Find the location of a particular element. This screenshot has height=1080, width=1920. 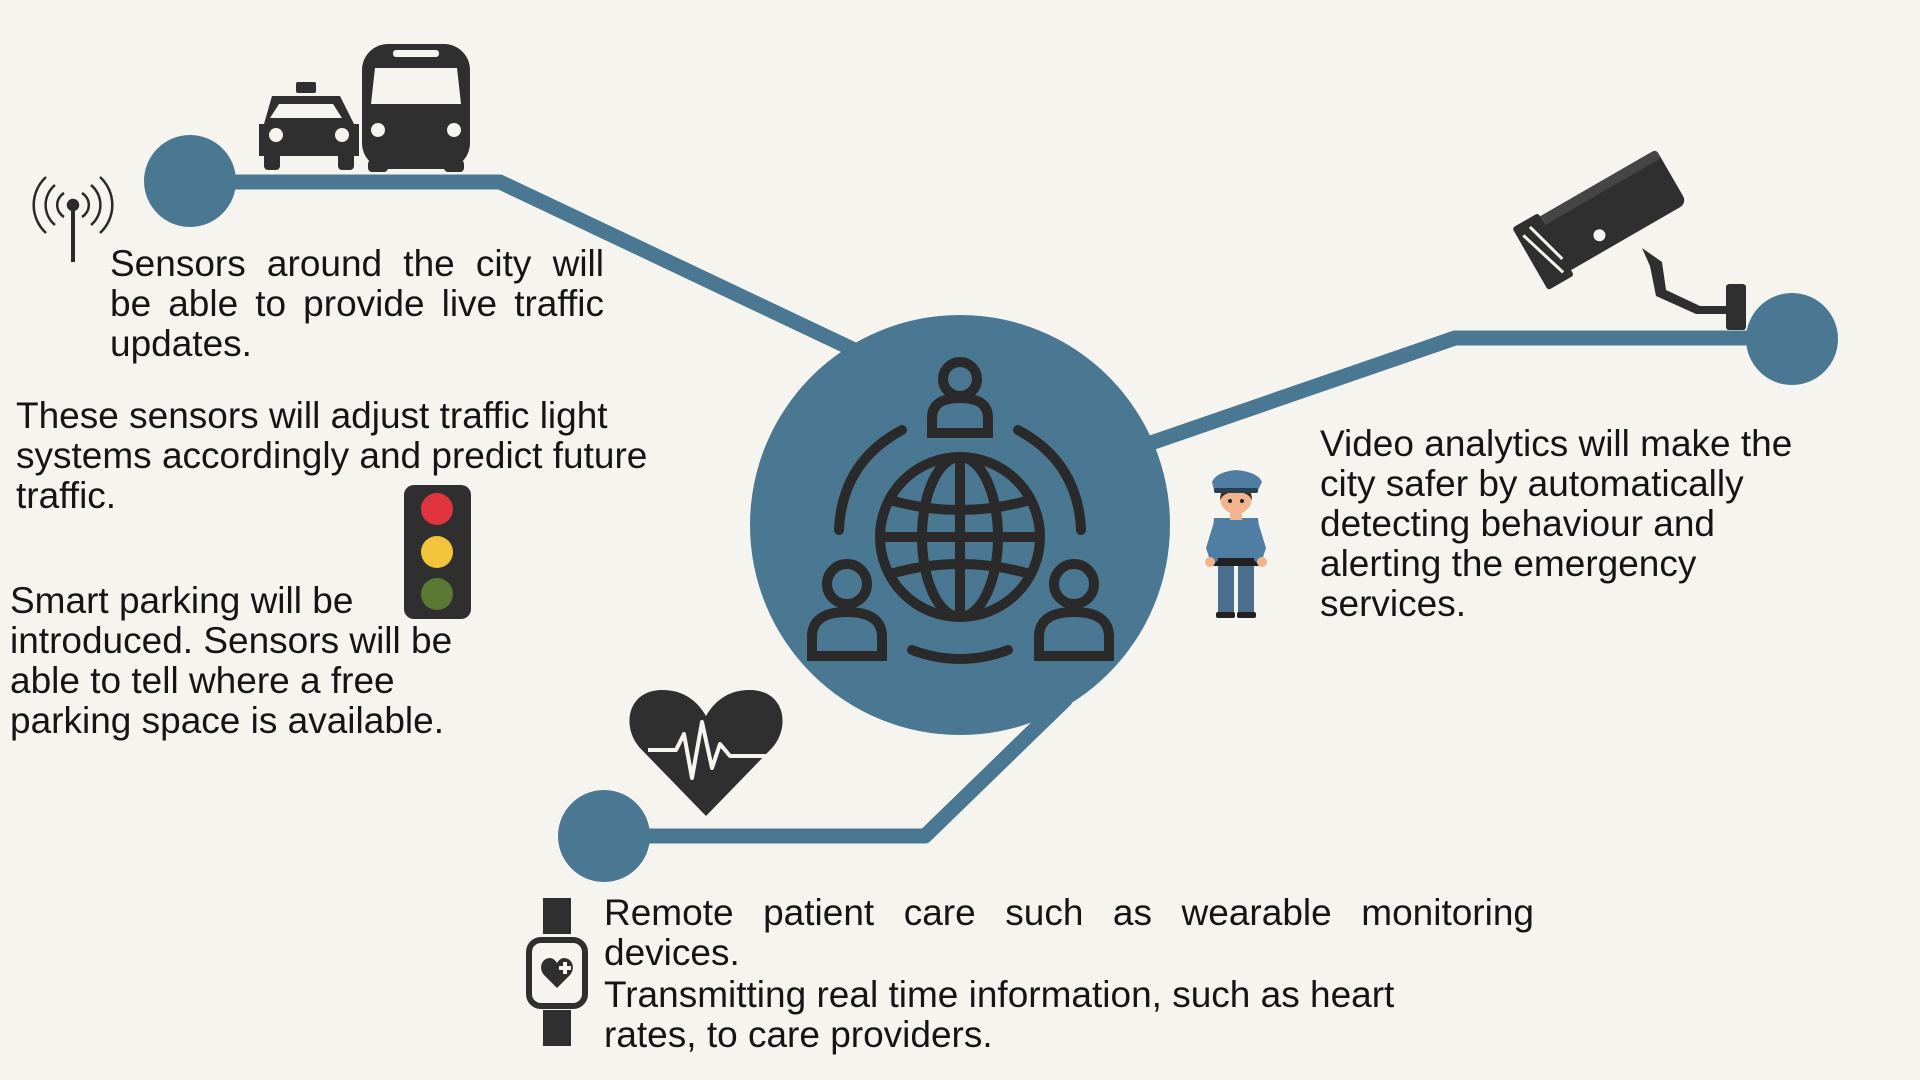

bus-icon is located at coordinates (416, 108).